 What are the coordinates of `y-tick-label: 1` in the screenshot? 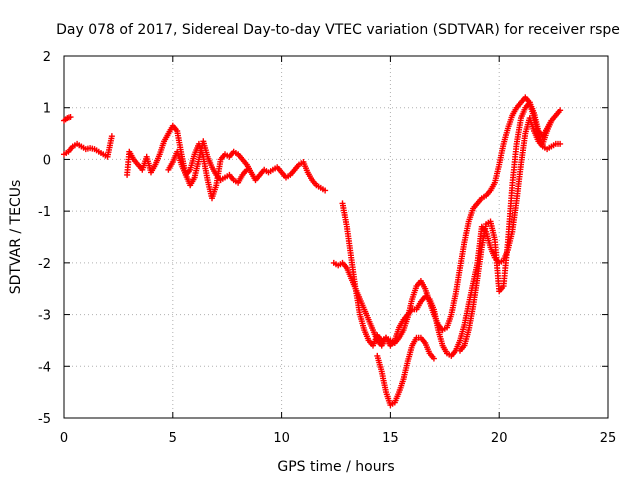 It's located at (47, 109).